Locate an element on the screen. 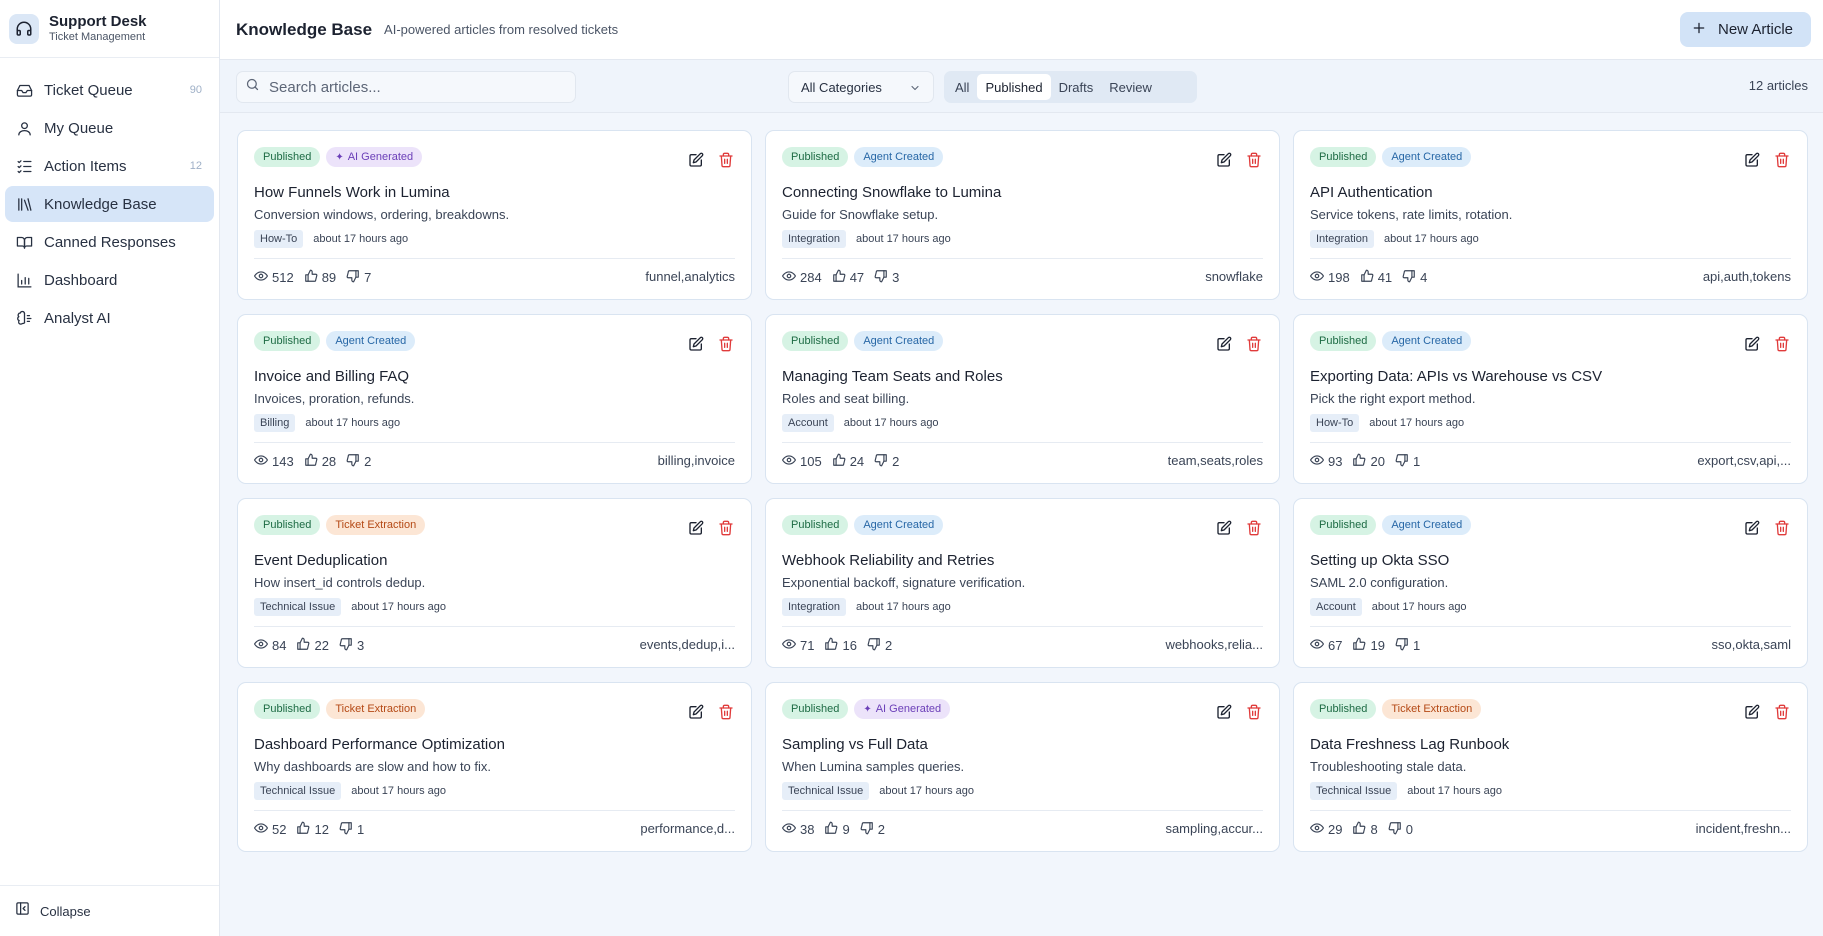  eye-icon is located at coordinates (1318, 829).